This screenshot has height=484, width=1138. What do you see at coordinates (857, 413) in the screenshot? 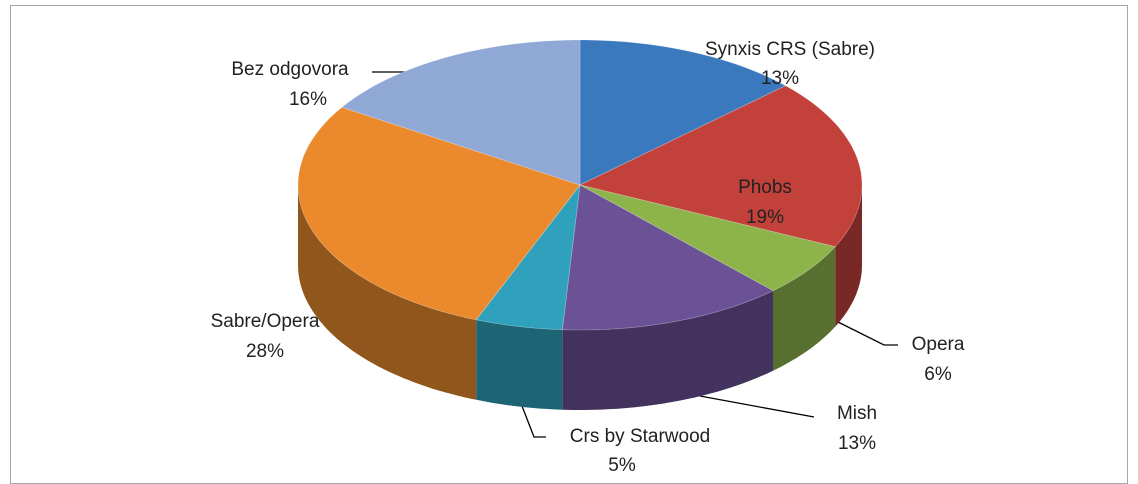
I see `slice-label: Mish` at bounding box center [857, 413].